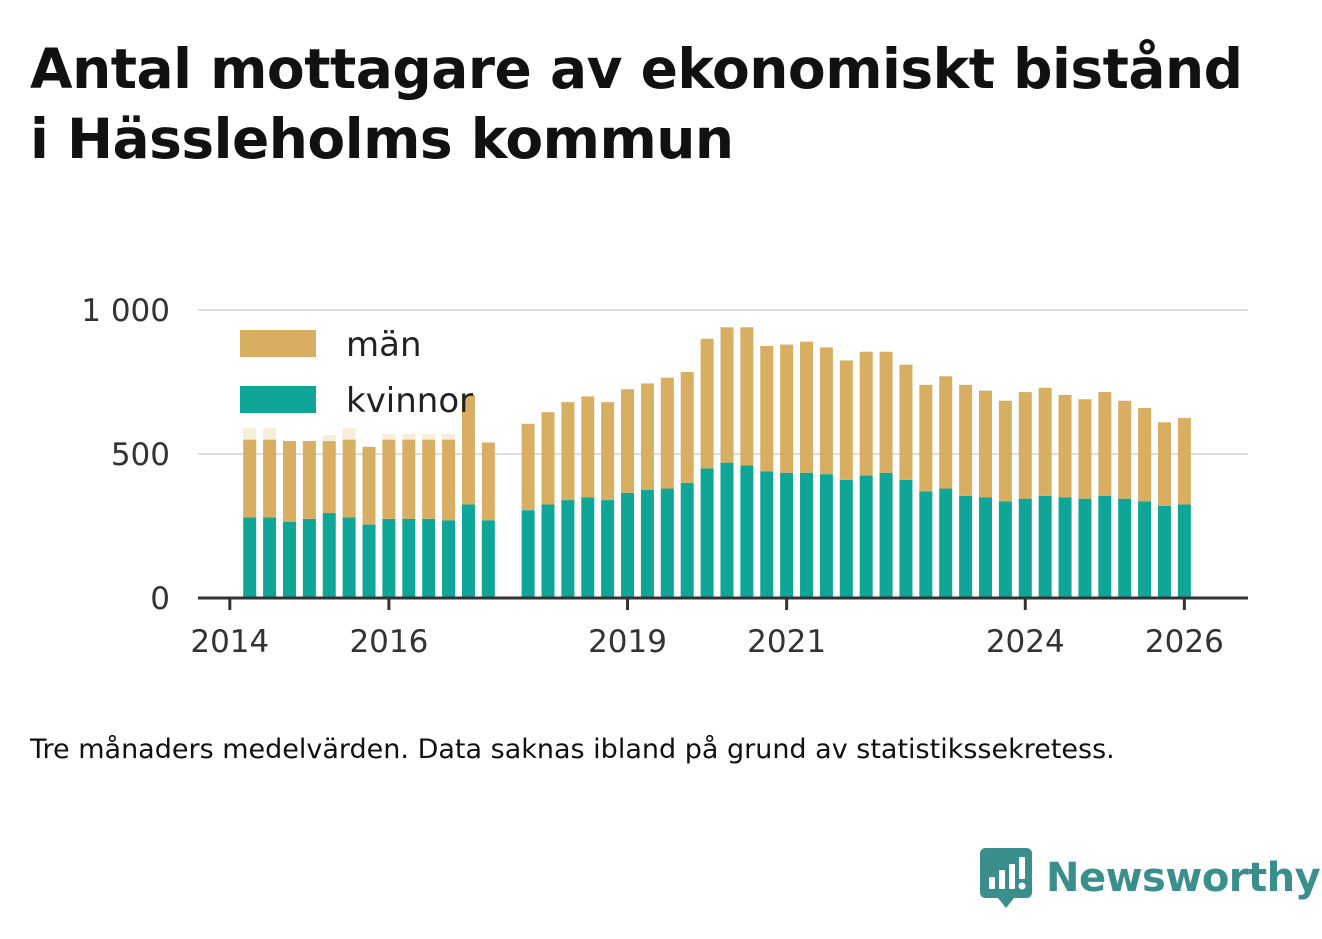 The width and height of the screenshot is (1322, 939). Describe the element at coordinates (278, 399) in the screenshot. I see `legend-swatch-kvinnor` at that location.